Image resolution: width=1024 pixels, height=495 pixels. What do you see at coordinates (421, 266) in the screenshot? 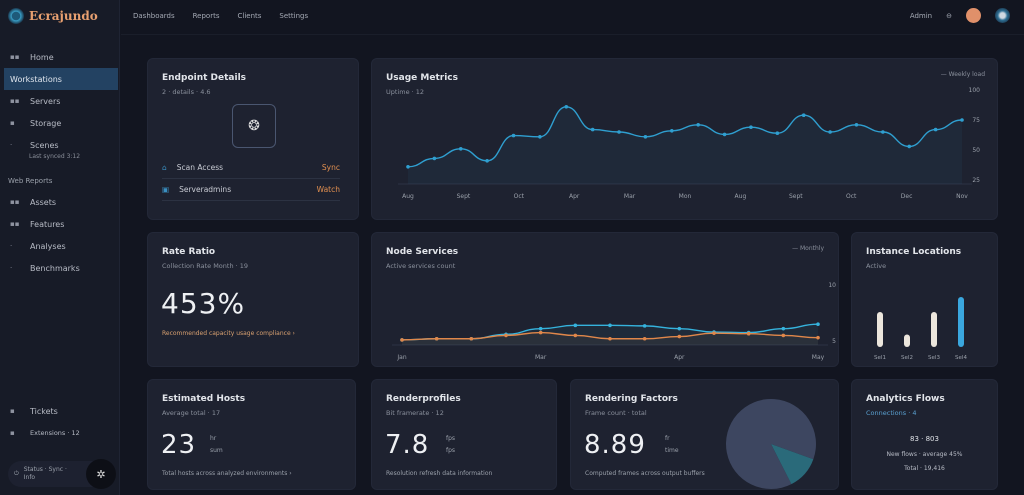
I see `card-subtitle: Active services count` at bounding box center [421, 266].